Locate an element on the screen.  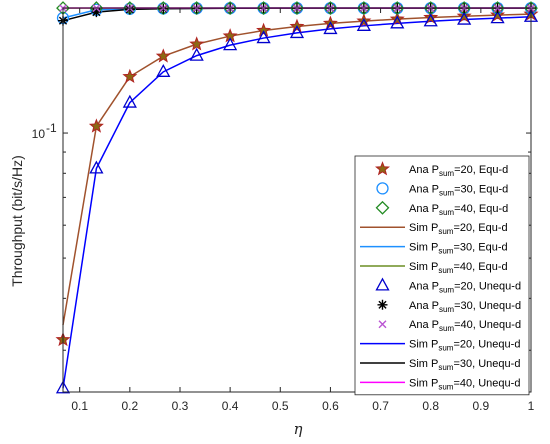
legend-entry: Ana Psum=40, Equ-d is located at coordinates (458, 210).